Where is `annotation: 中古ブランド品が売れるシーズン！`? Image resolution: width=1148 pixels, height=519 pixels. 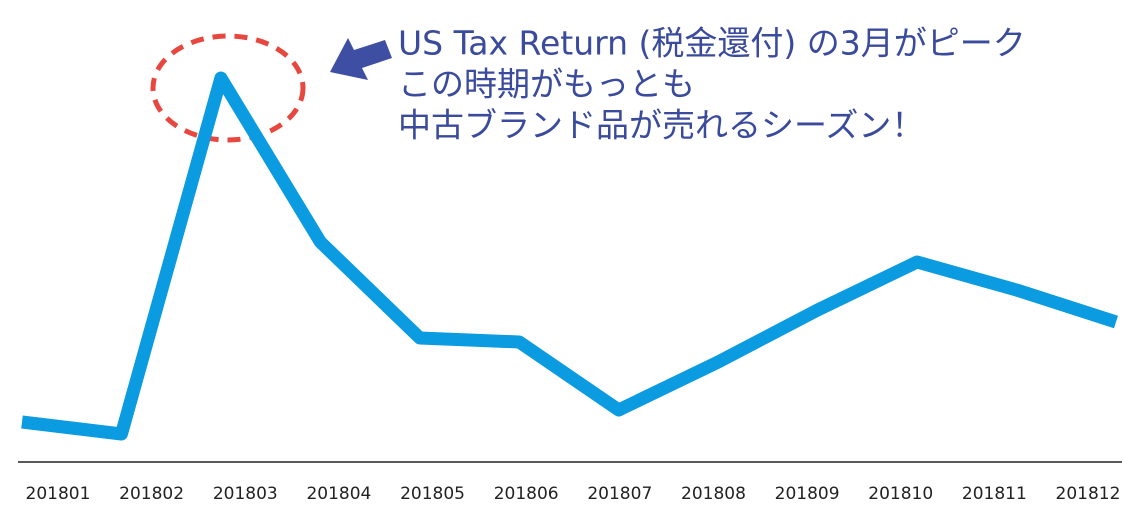 annotation: 中古ブランド品が売れるシーズン！ is located at coordinates (661, 125).